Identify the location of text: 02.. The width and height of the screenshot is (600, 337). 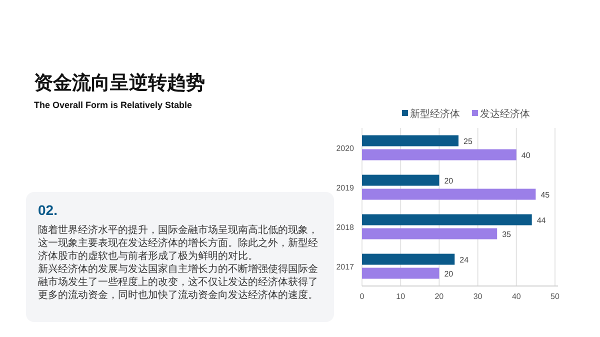
(48, 210).